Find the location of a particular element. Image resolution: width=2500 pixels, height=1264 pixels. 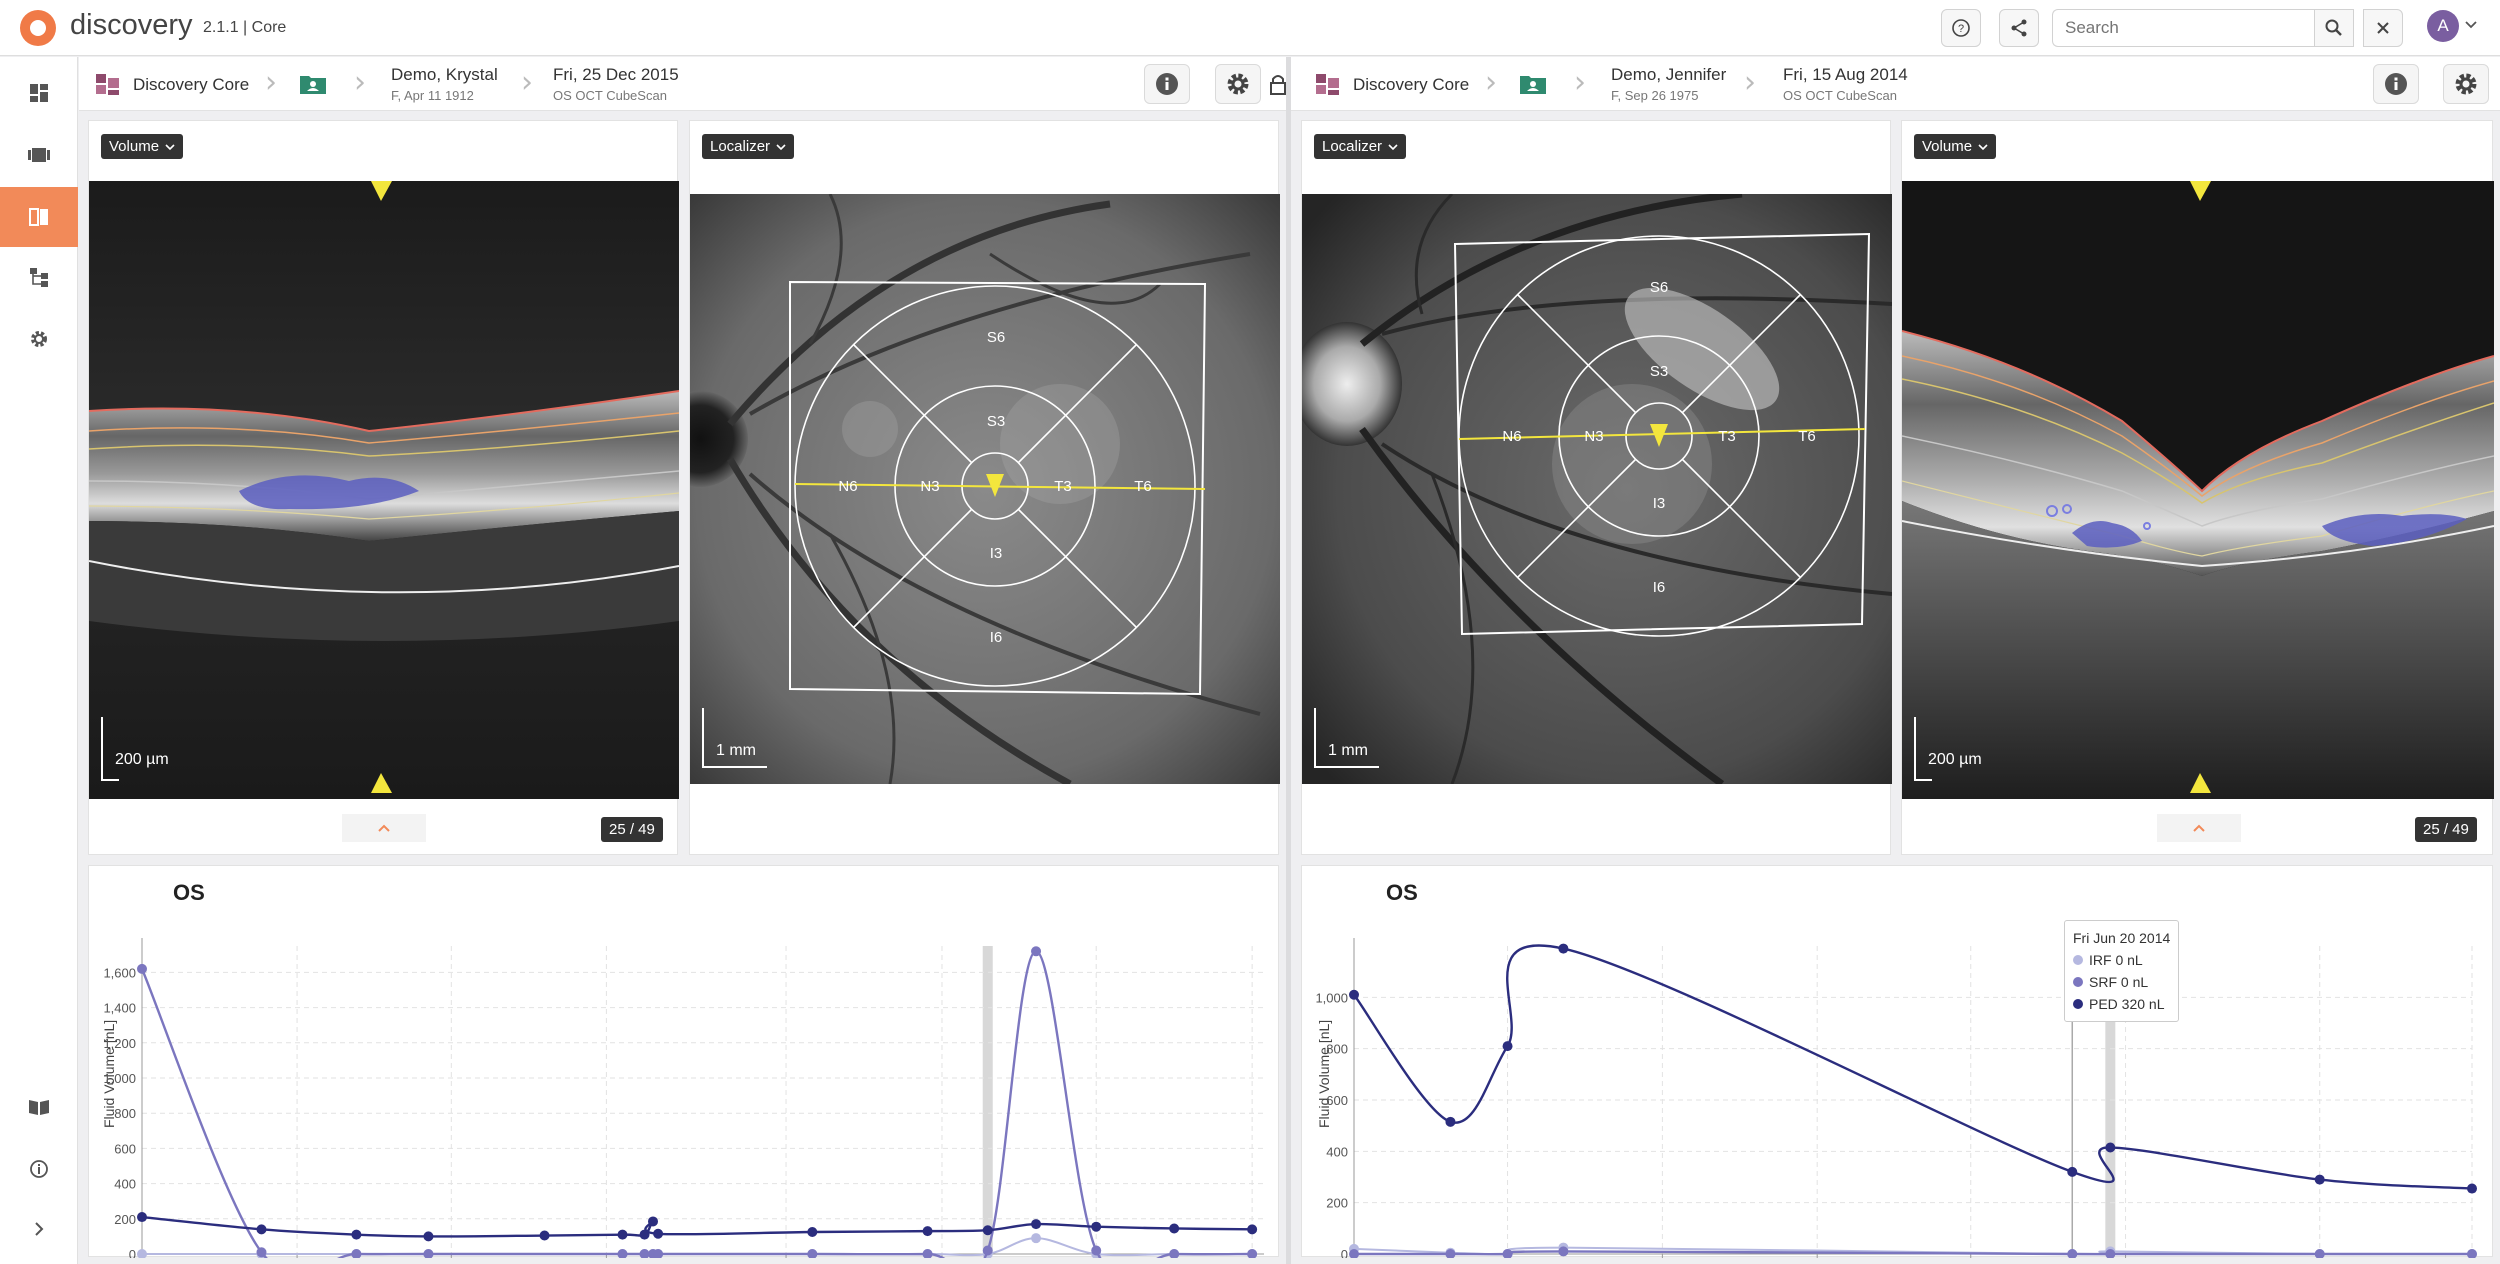

patient-folder-icon is located at coordinates (1533, 85).